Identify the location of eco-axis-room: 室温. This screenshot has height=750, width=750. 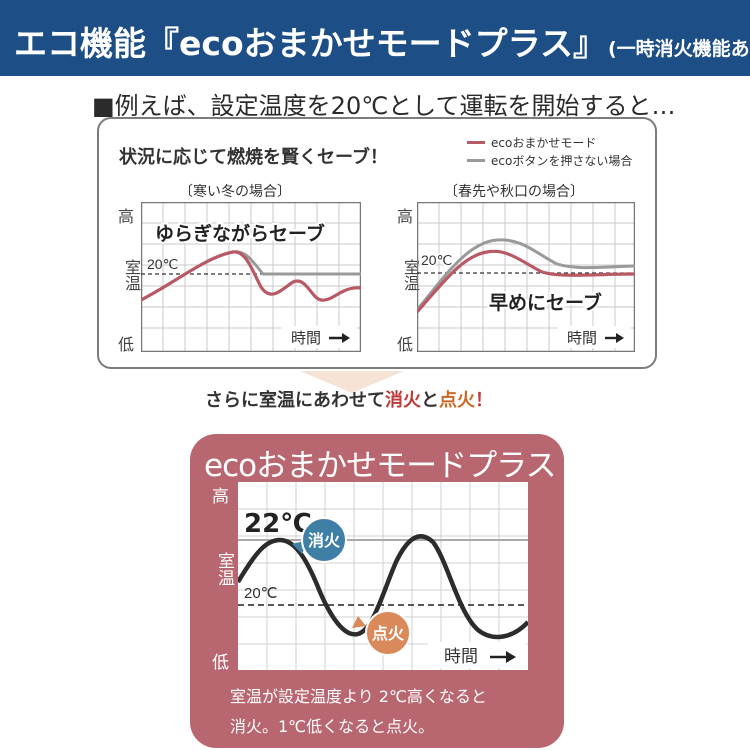
(224, 569).